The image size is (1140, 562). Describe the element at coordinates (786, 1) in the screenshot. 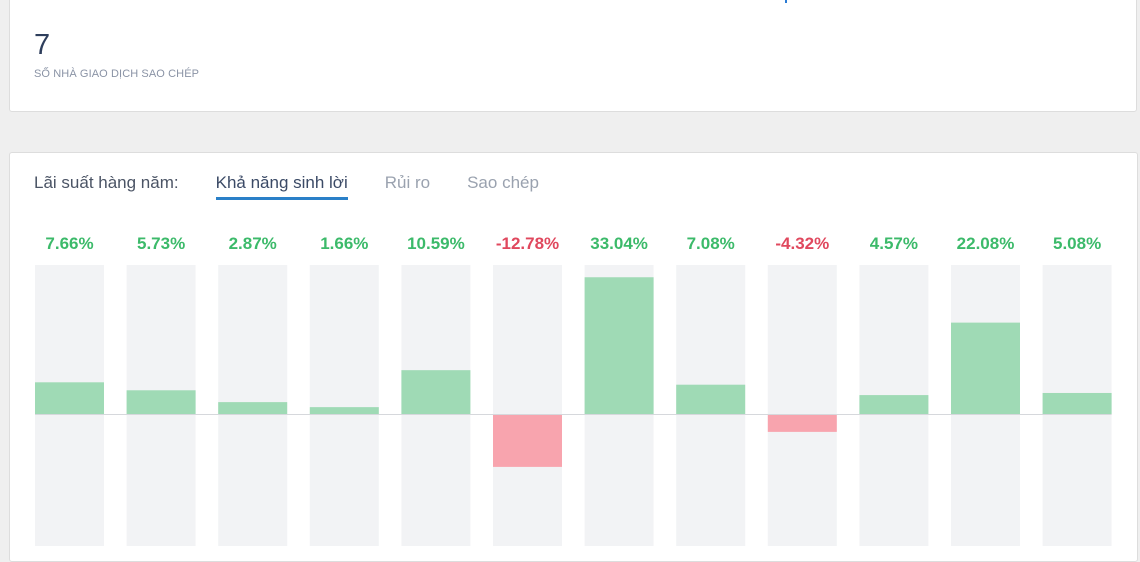

I see `scroll-indicator` at that location.